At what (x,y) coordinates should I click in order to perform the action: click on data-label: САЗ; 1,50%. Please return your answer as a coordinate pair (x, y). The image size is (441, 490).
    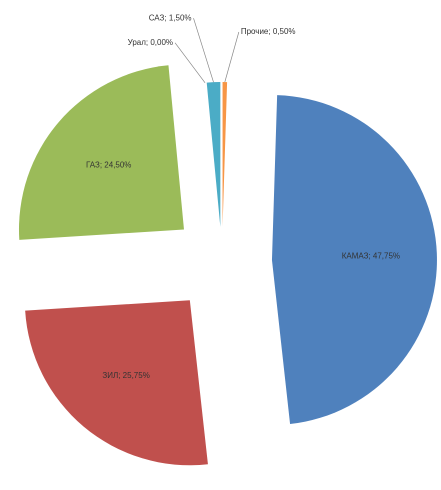
    Looking at the image, I should click on (170, 17).